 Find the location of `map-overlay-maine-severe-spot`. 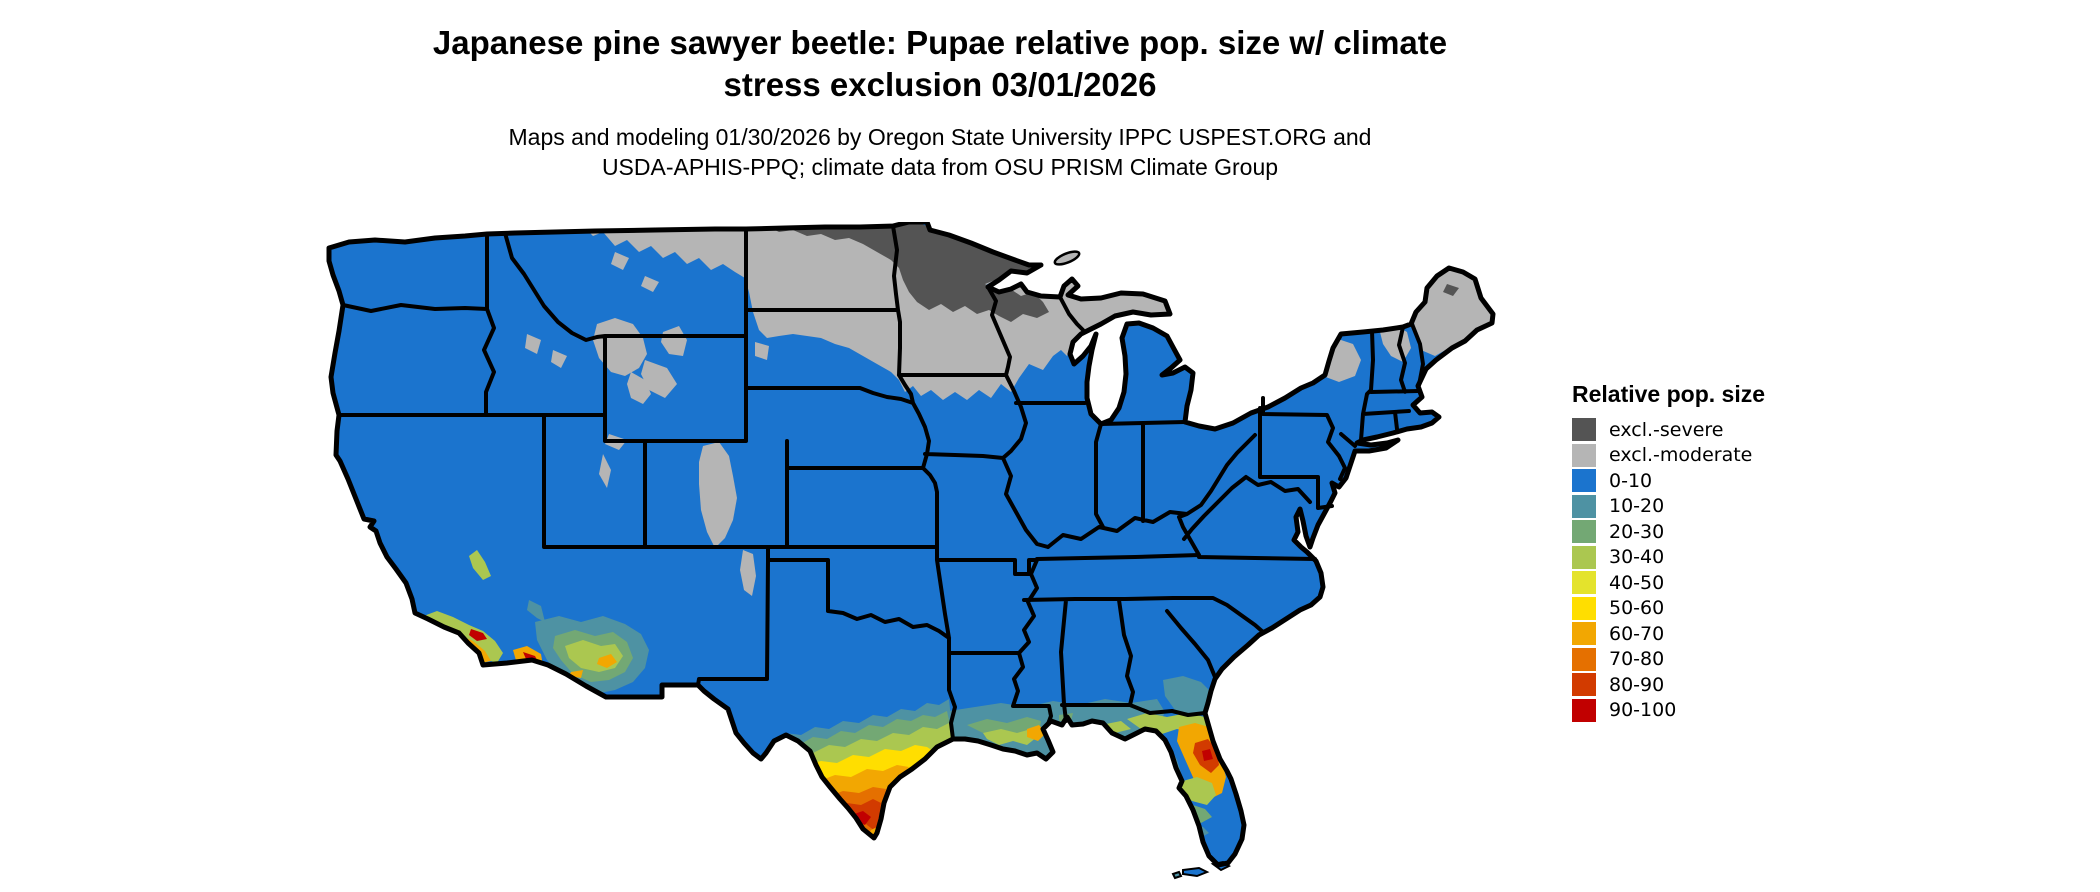

map-overlay-maine-severe-spot is located at coordinates (1451, 290).